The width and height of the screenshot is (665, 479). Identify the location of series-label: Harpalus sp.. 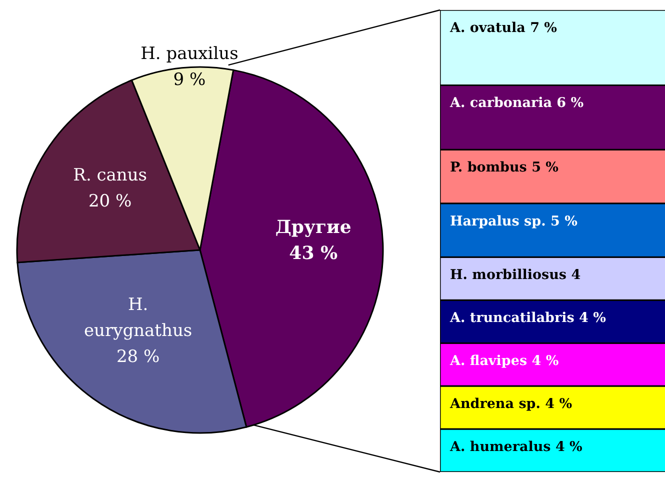
(498, 221).